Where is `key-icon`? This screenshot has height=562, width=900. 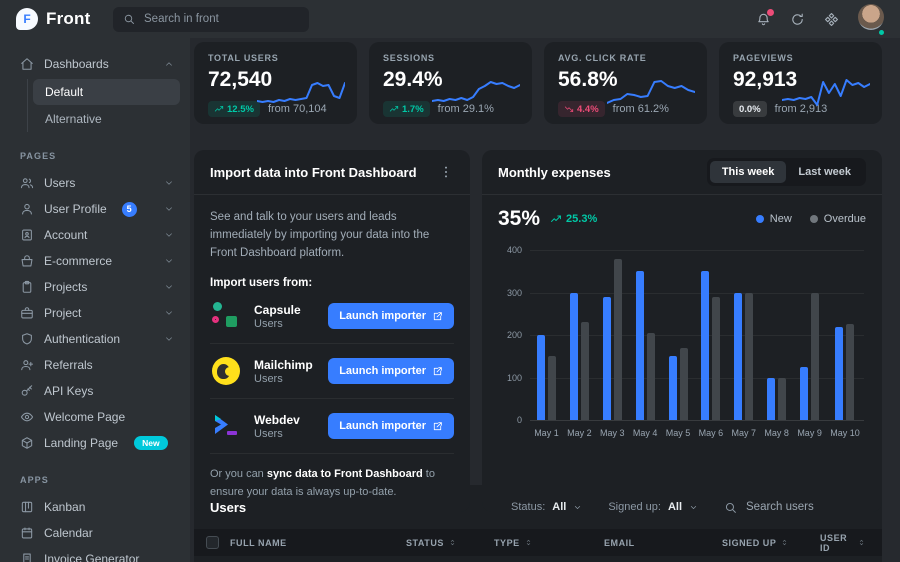
key-icon is located at coordinates (27, 391).